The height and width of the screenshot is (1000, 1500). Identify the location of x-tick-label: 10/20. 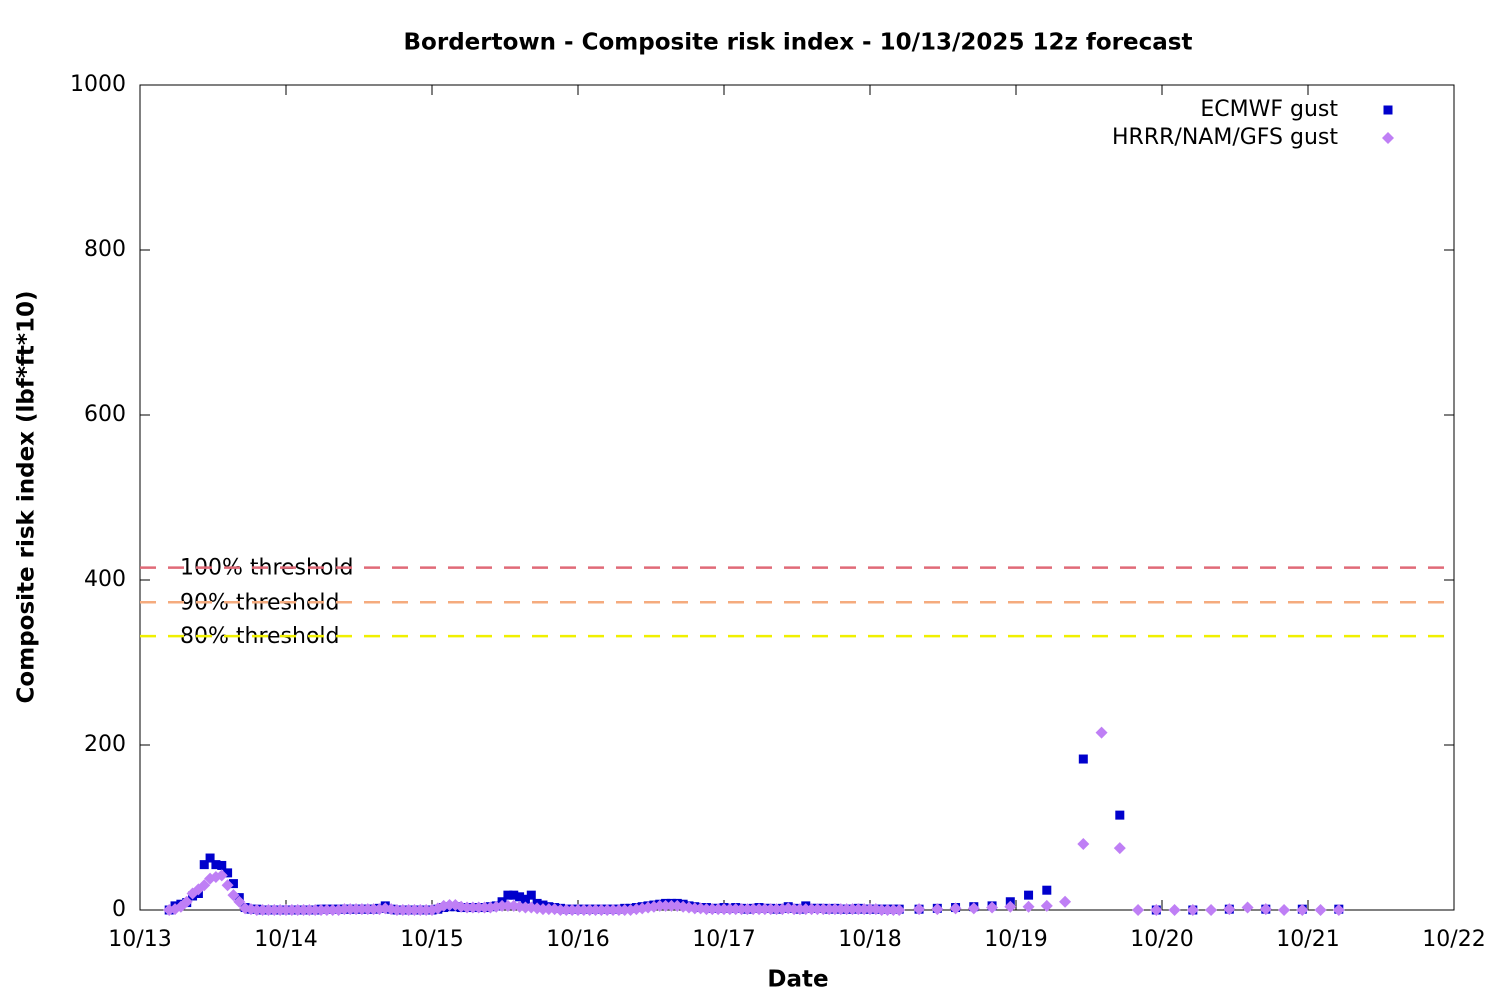
(1161, 939).